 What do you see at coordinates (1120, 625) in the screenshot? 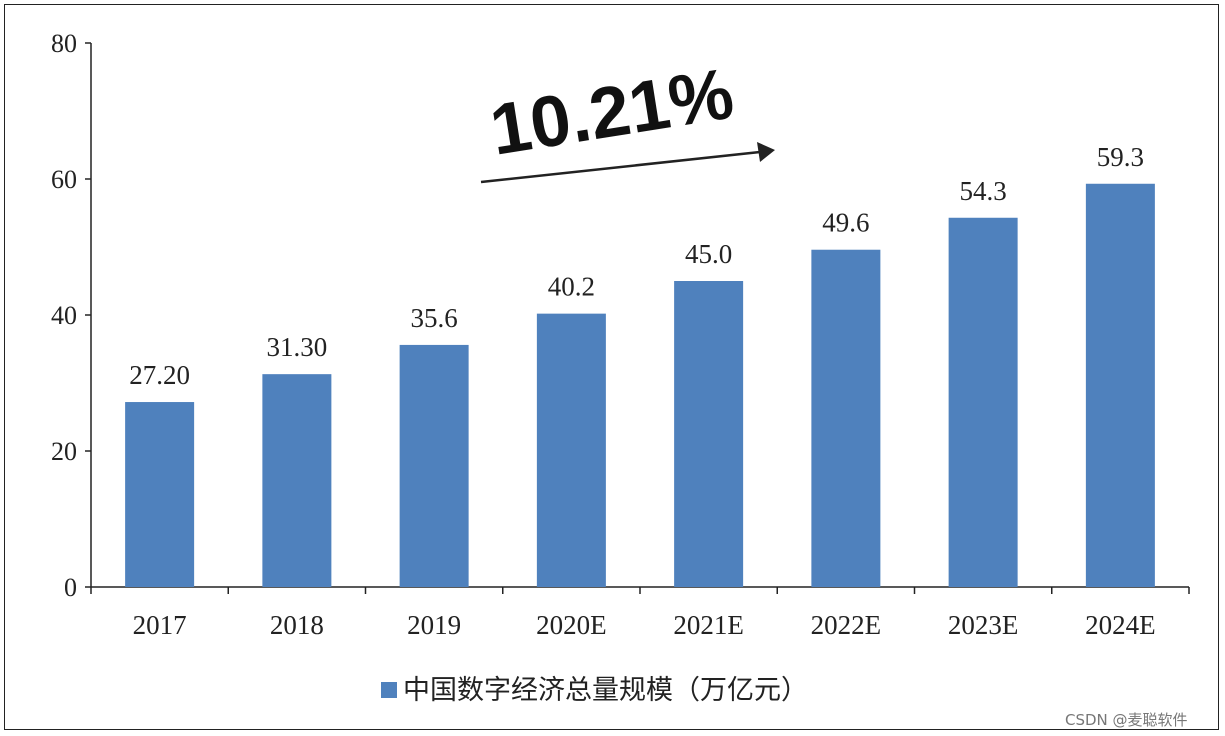
I see `x-category-label: 2024E` at bounding box center [1120, 625].